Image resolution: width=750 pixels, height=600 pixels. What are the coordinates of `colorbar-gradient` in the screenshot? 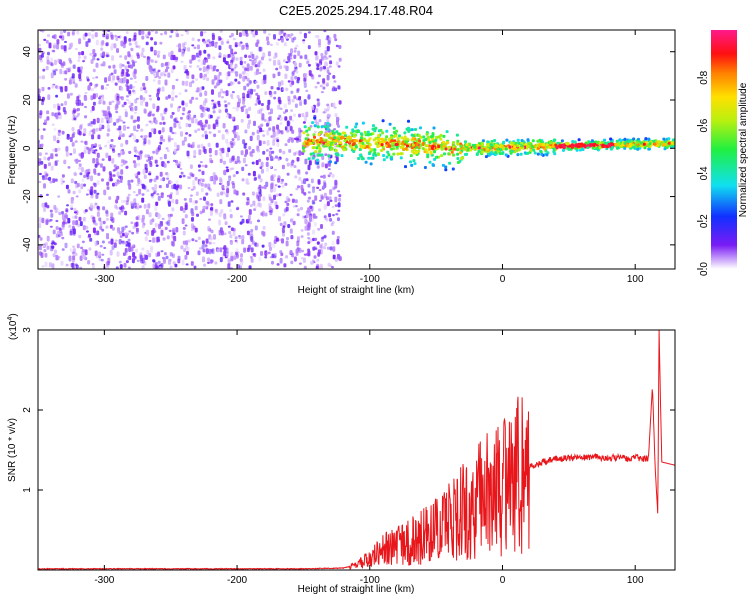 It's located at (724, 149).